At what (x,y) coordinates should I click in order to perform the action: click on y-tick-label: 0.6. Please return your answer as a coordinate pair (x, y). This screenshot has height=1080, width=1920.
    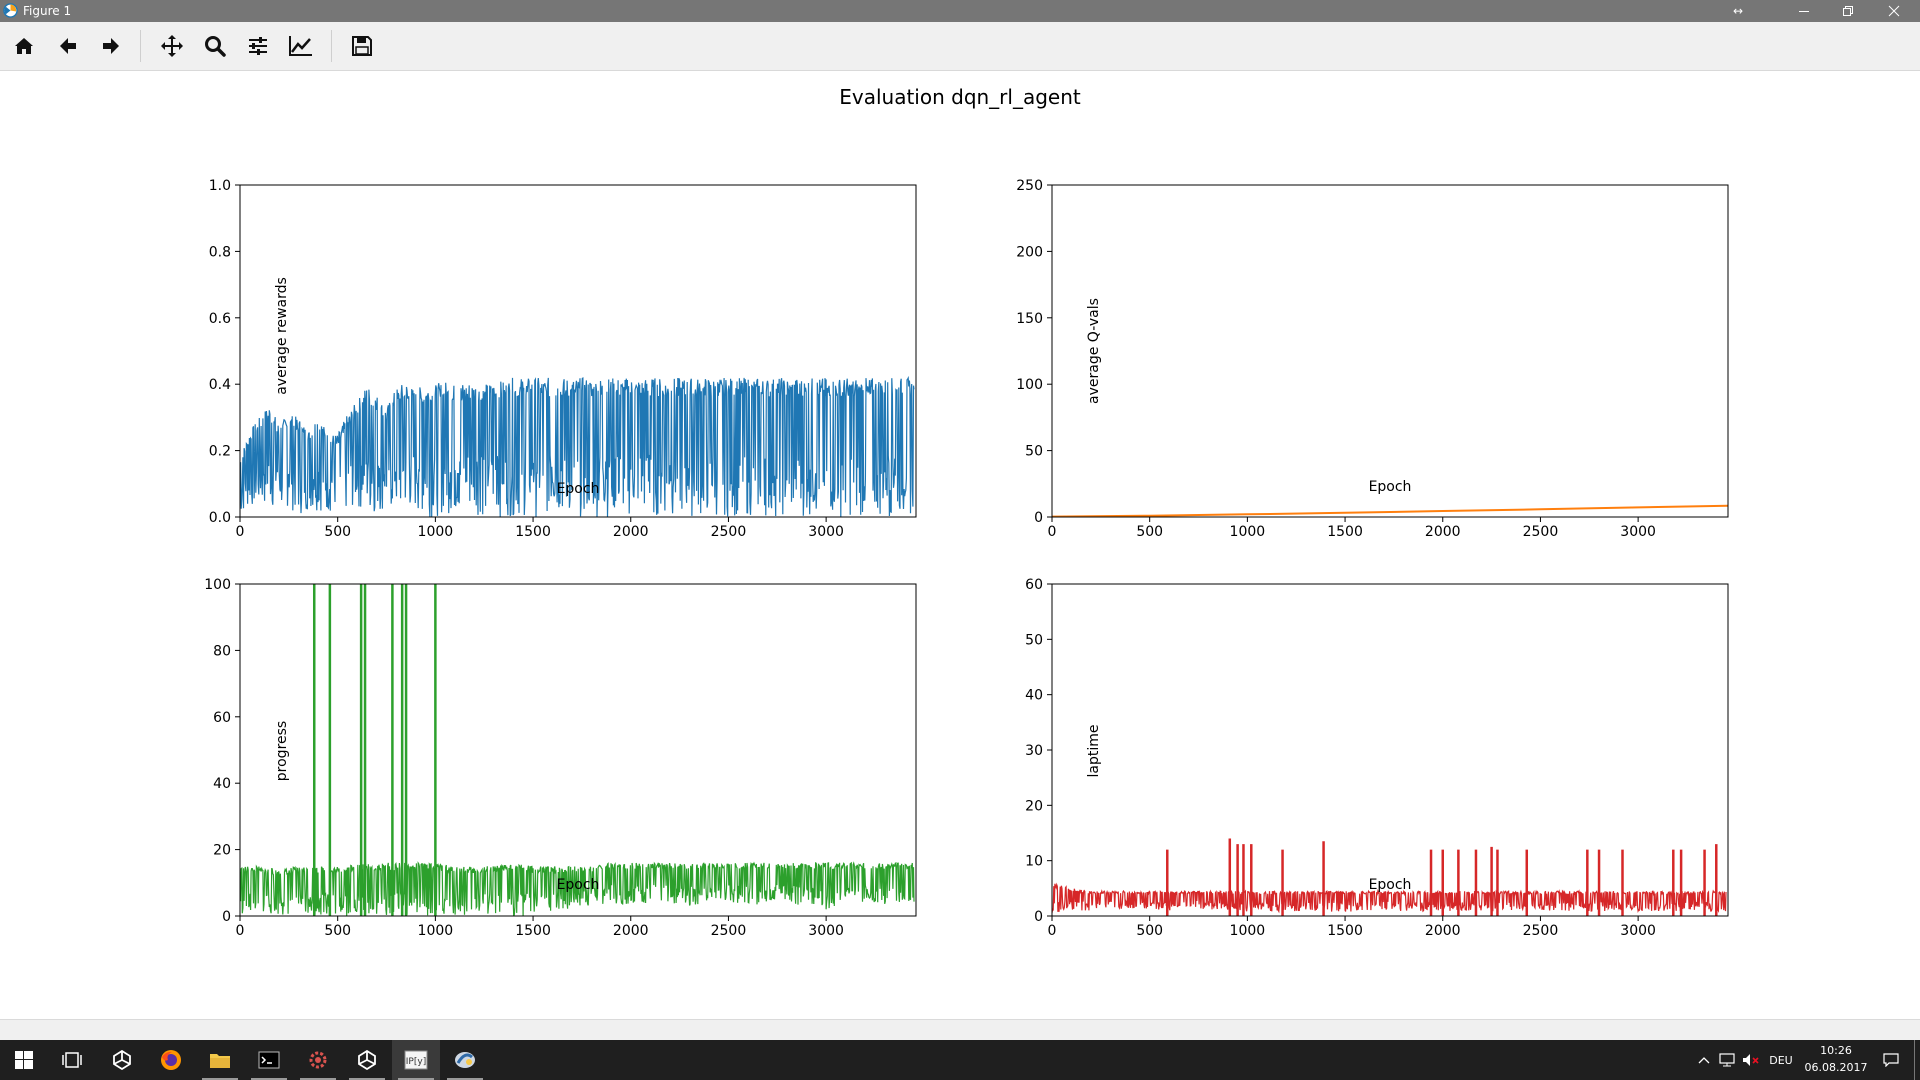
    Looking at the image, I should click on (220, 319).